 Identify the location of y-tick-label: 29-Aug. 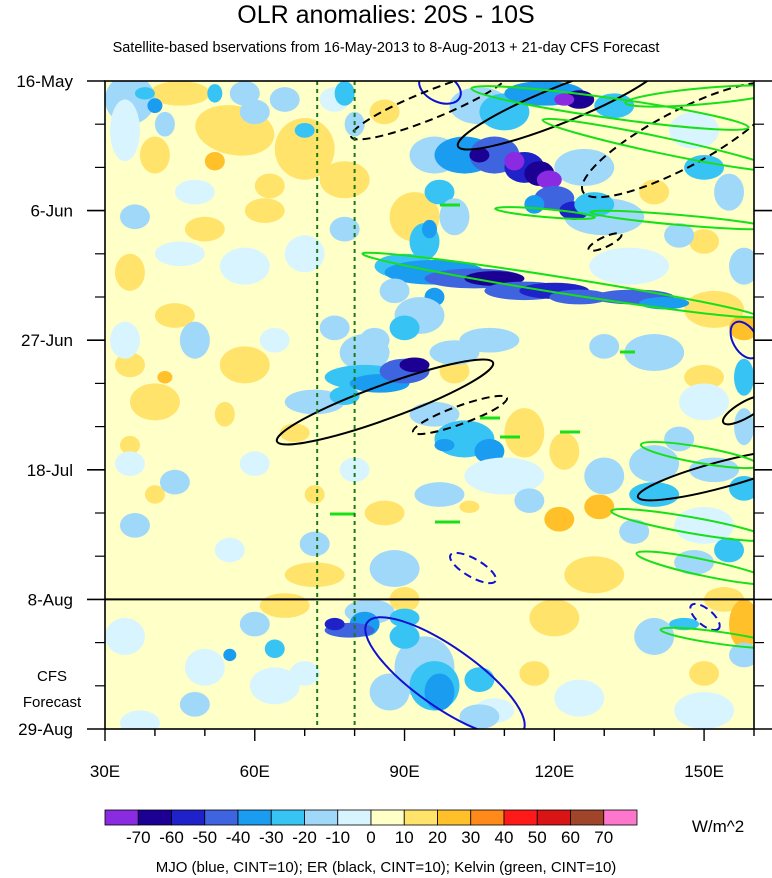
(45, 729).